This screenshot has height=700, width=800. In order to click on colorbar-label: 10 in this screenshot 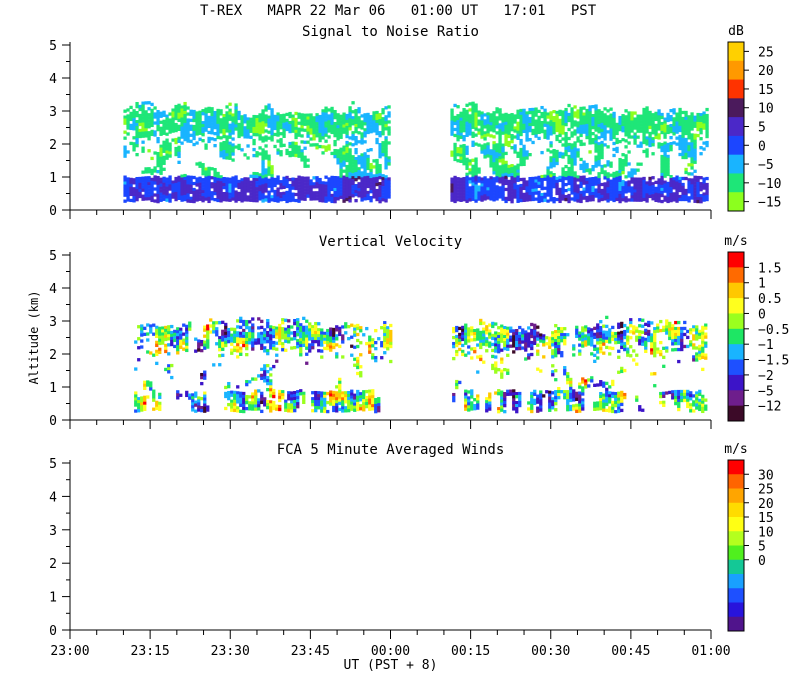, I will do `click(766, 109)`.